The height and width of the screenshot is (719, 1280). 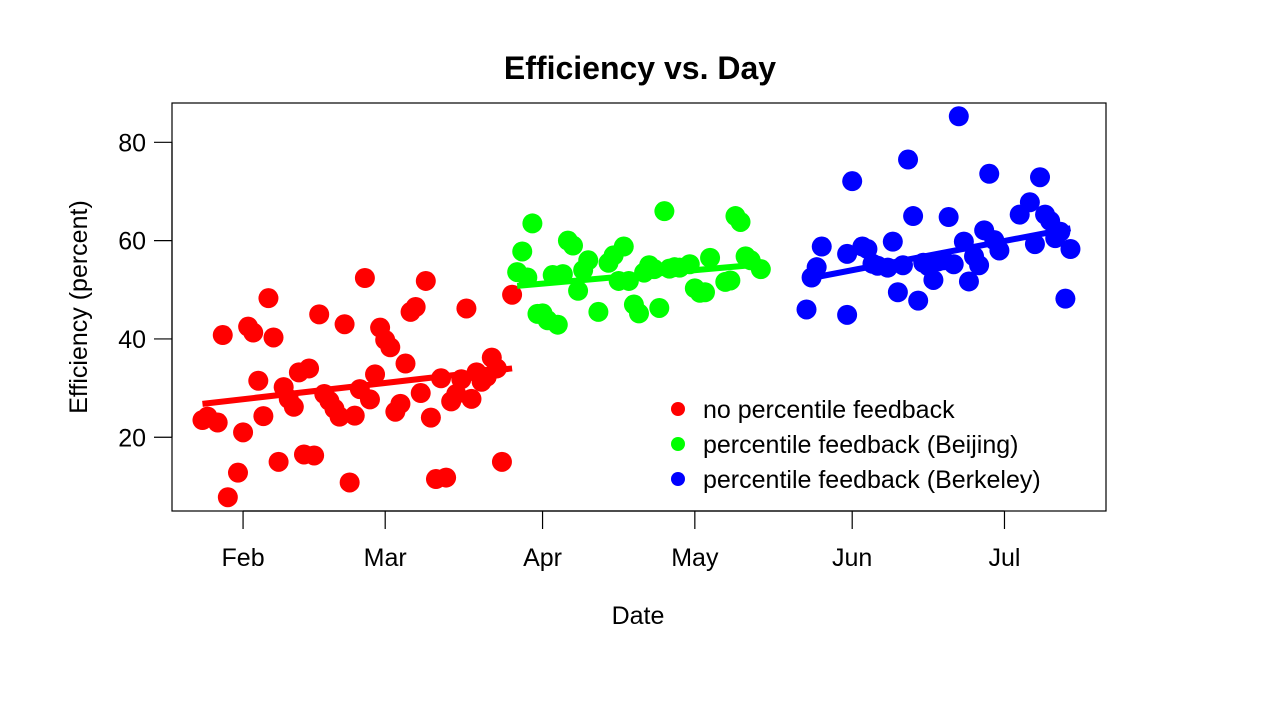 I want to click on y-tick-label: 60, so click(x=132, y=242).